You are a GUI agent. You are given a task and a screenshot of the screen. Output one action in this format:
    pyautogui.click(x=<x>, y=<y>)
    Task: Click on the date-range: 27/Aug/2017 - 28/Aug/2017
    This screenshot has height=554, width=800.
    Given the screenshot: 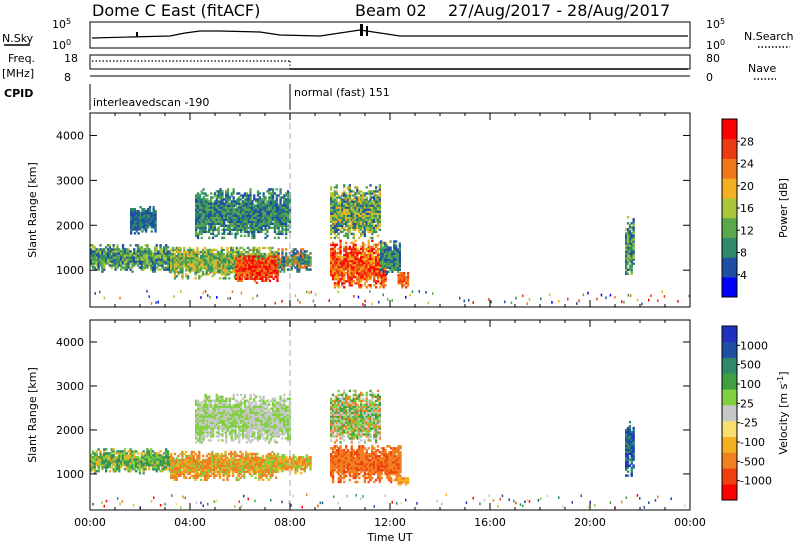 What is the action you would take?
    pyautogui.click(x=559, y=10)
    